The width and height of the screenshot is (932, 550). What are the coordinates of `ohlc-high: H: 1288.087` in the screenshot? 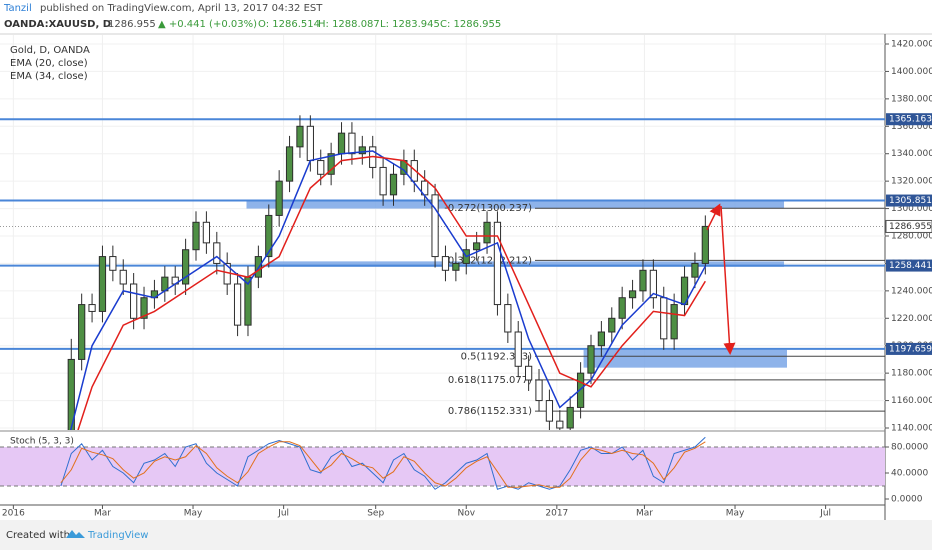 It's located at (349, 24).